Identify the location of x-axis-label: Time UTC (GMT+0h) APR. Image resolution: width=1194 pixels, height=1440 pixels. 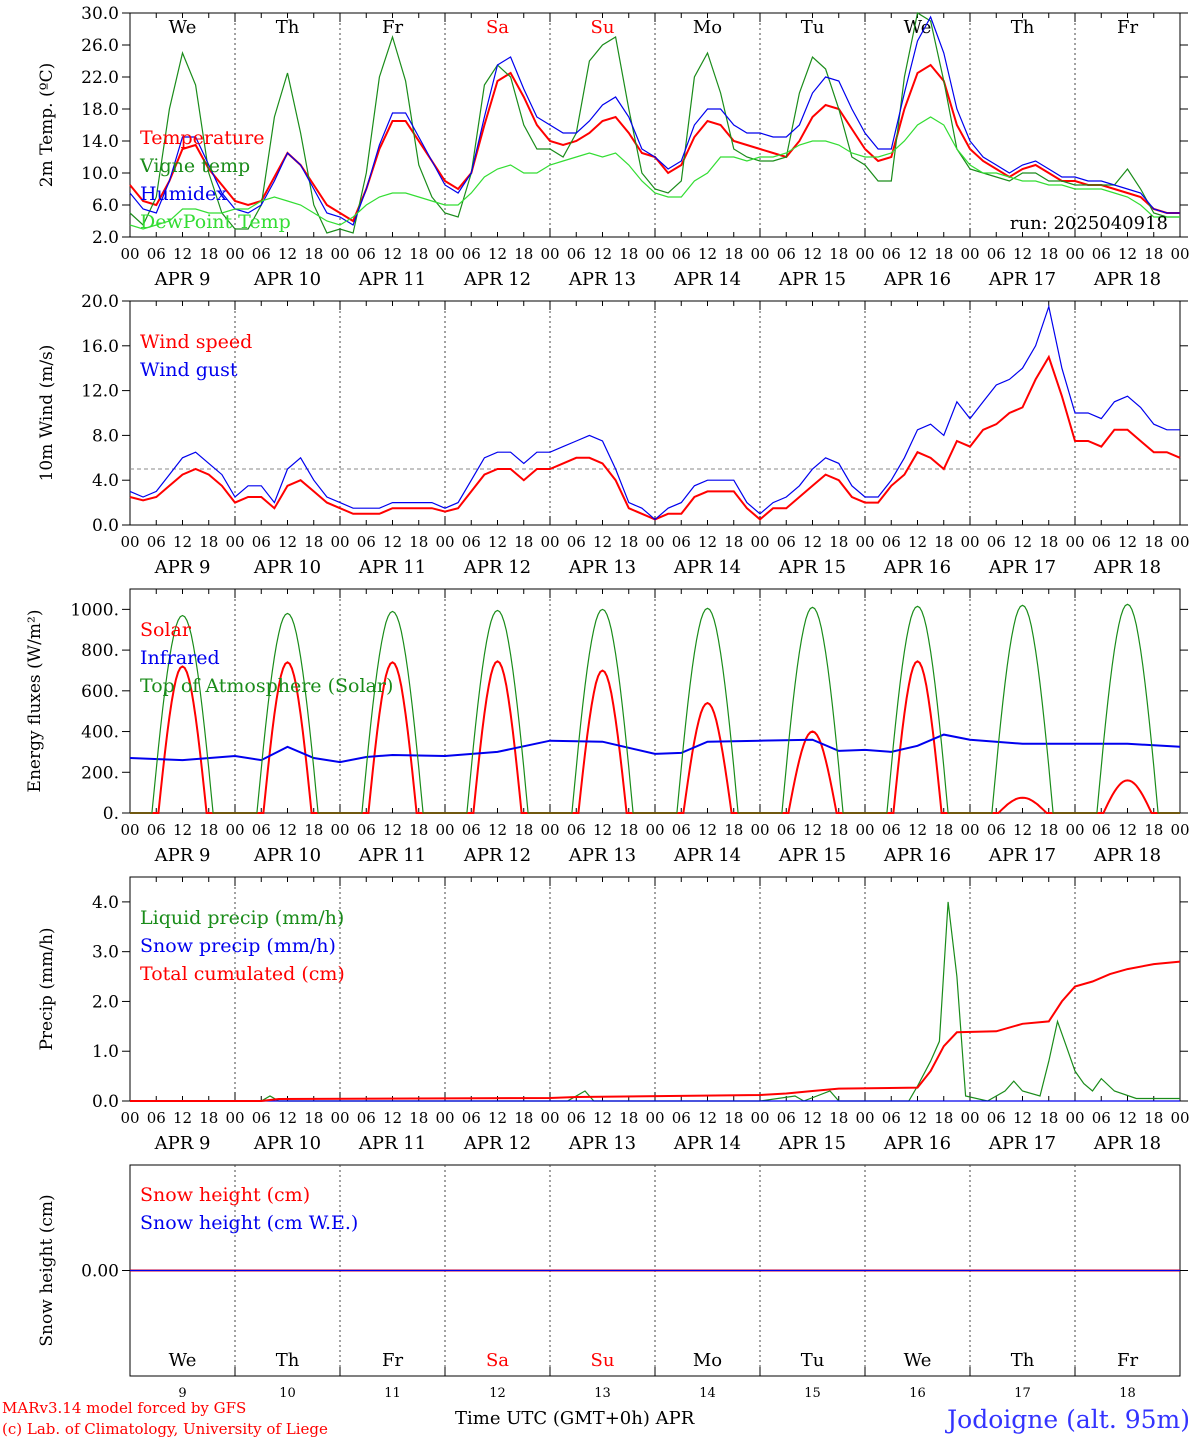
(575, 1418).